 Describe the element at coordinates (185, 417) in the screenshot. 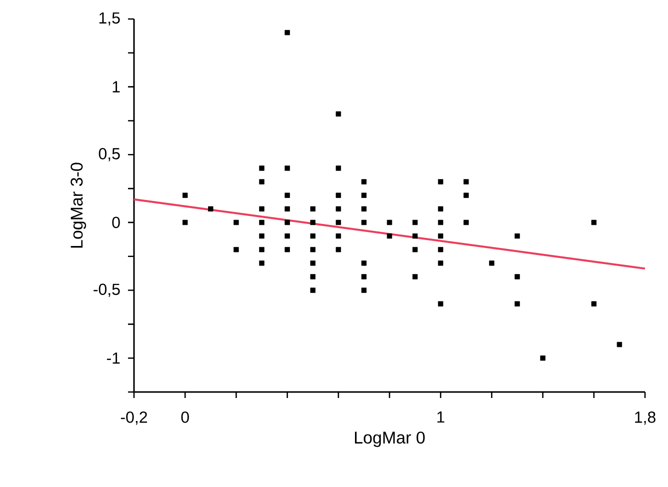

I see `x-tick-label: 0` at that location.